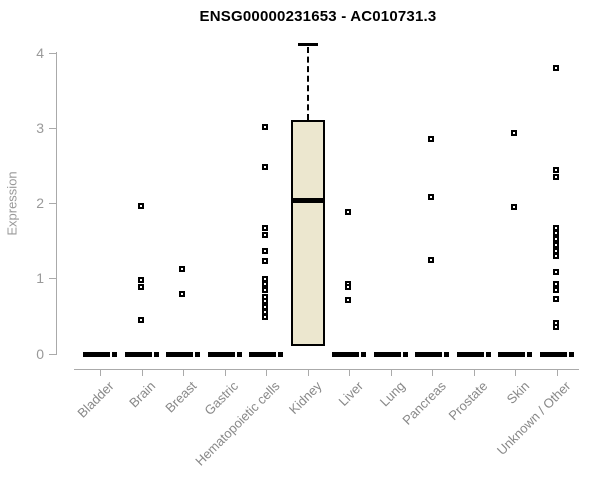 The width and height of the screenshot is (600, 500). Describe the element at coordinates (318, 16) in the screenshot. I see `chart-title: ENSG00000231653 - AC010731.3` at that location.